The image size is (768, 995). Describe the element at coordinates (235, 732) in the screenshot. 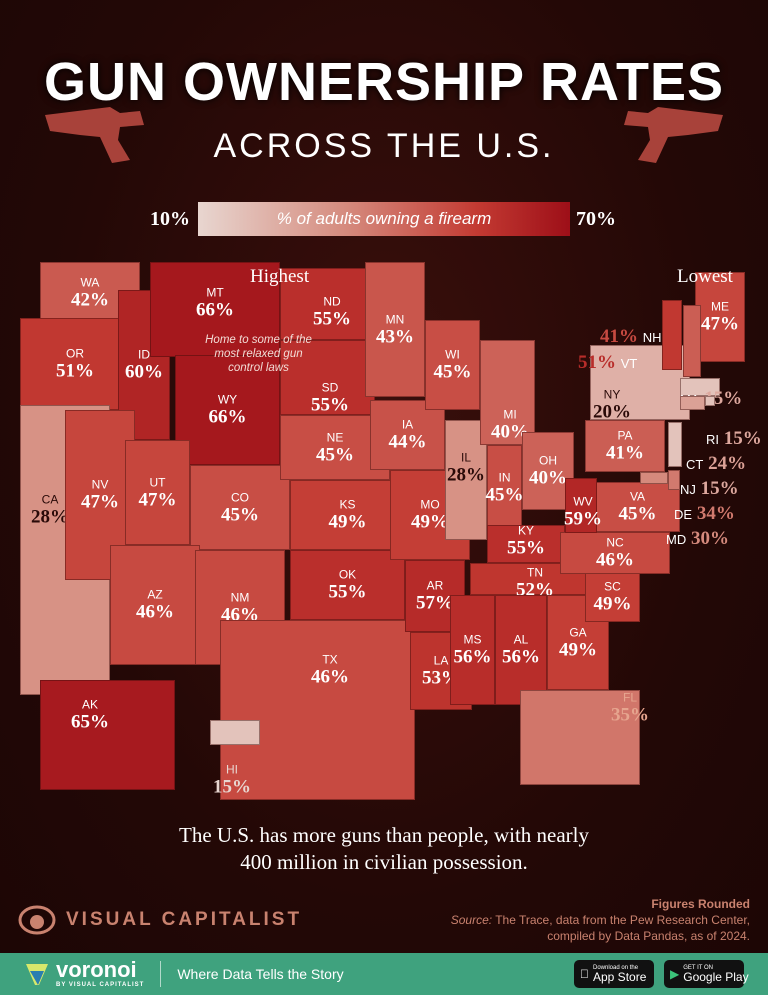

I see `state-hi` at that location.